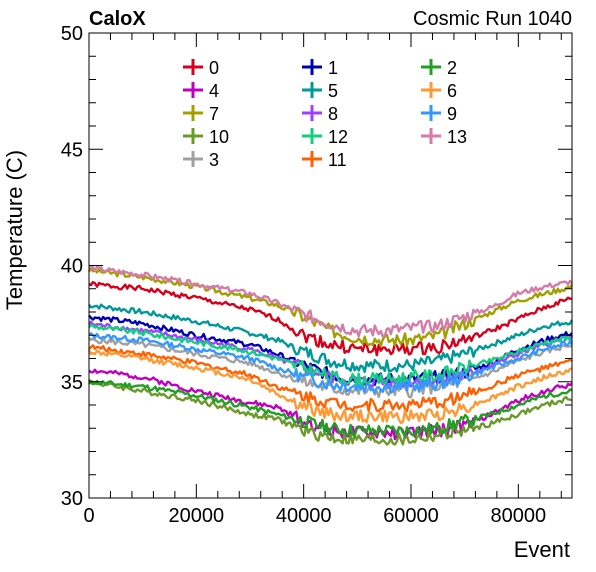 The image size is (596, 572). What do you see at coordinates (439, 68) in the screenshot?
I see `legend-item-2: 2` at bounding box center [439, 68].